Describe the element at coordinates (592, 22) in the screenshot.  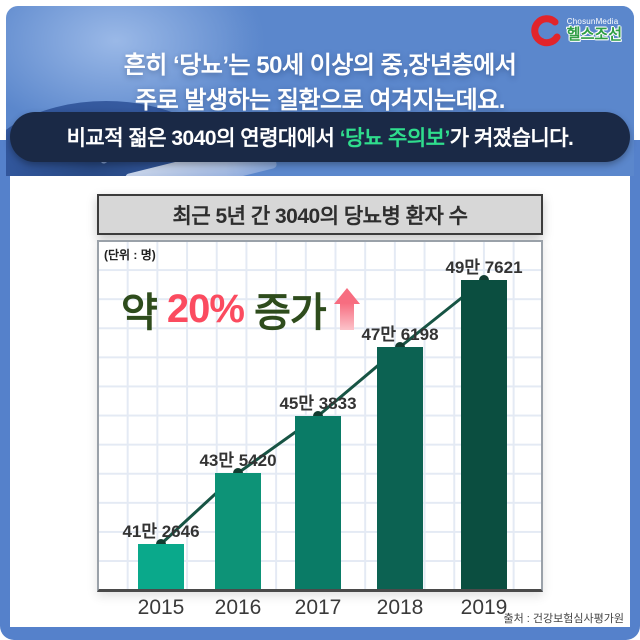
I see `logo-media-text: ChosunMedia` at that location.